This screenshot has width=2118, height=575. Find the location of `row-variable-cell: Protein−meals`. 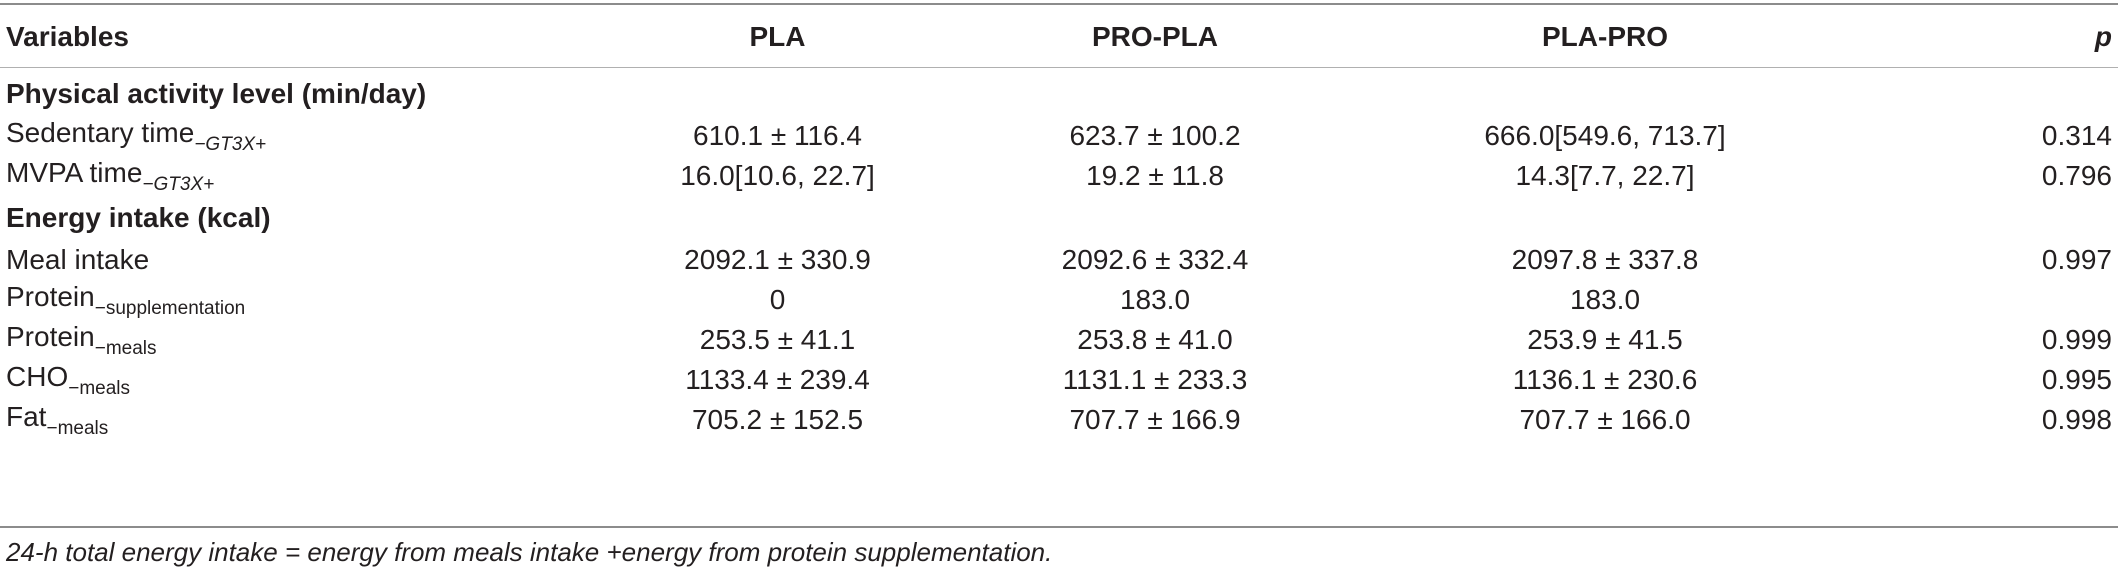

row-variable-cell: Protein−meals is located at coordinates (300, 340).